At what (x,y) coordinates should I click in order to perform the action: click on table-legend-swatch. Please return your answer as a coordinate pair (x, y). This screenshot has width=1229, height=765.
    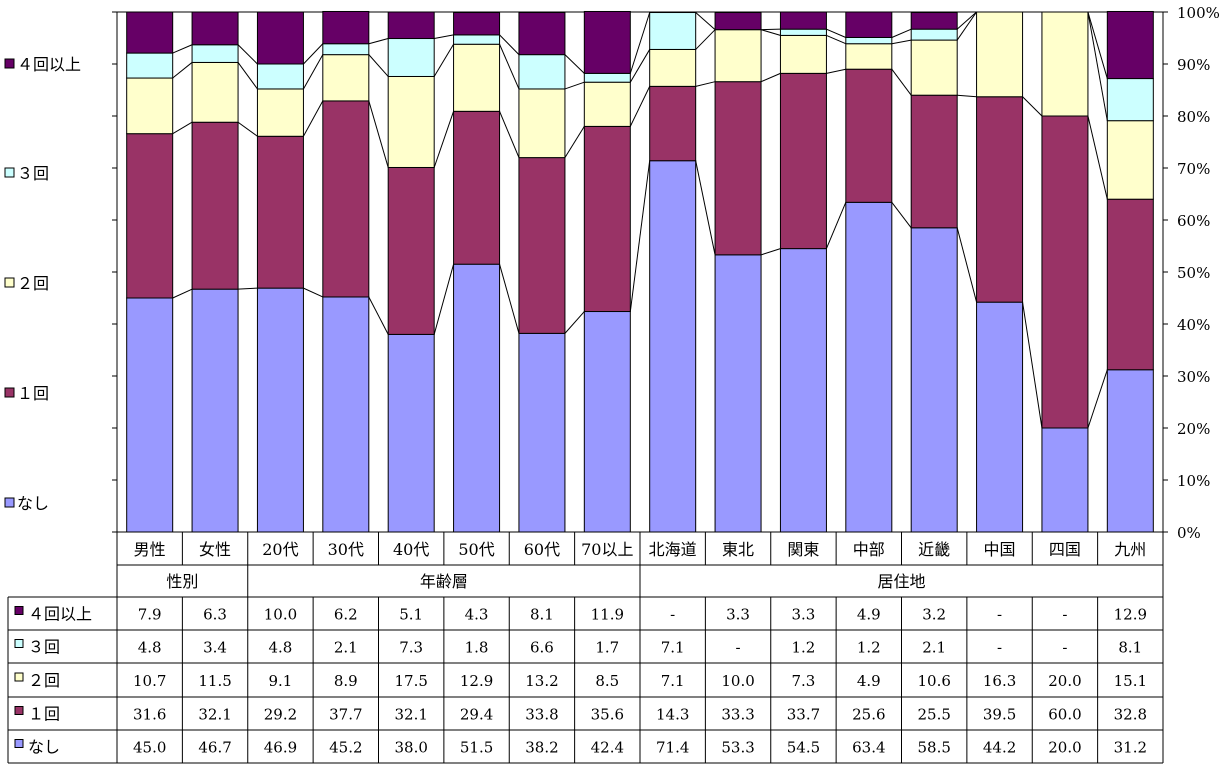
    Looking at the image, I should click on (19, 610).